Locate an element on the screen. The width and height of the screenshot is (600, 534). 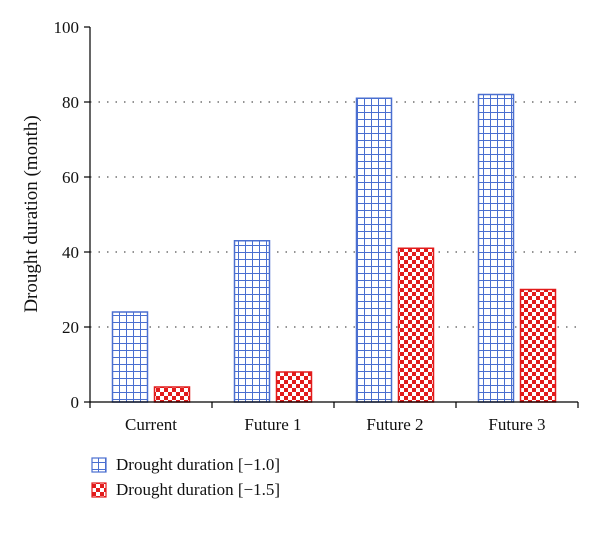
y-tick-label: 100 is located at coordinates (67, 27).